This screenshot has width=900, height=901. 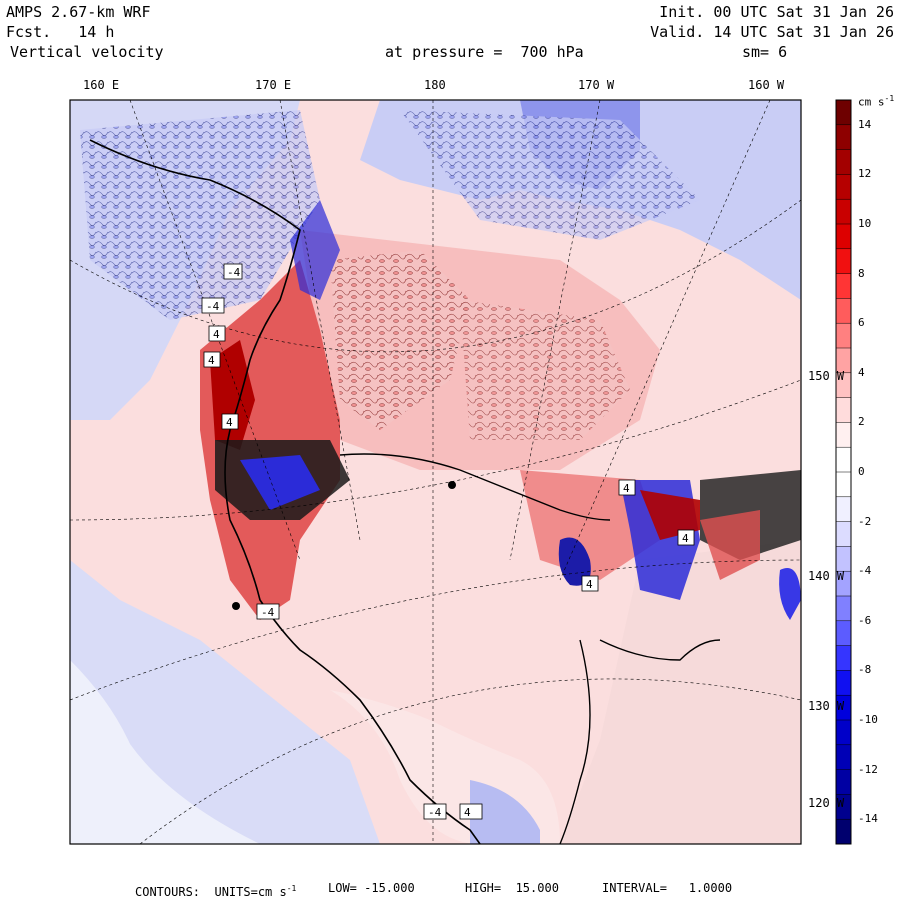 What do you see at coordinates (60, 32) in the screenshot?
I see `forecast-hour: Fcst. 14 h` at bounding box center [60, 32].